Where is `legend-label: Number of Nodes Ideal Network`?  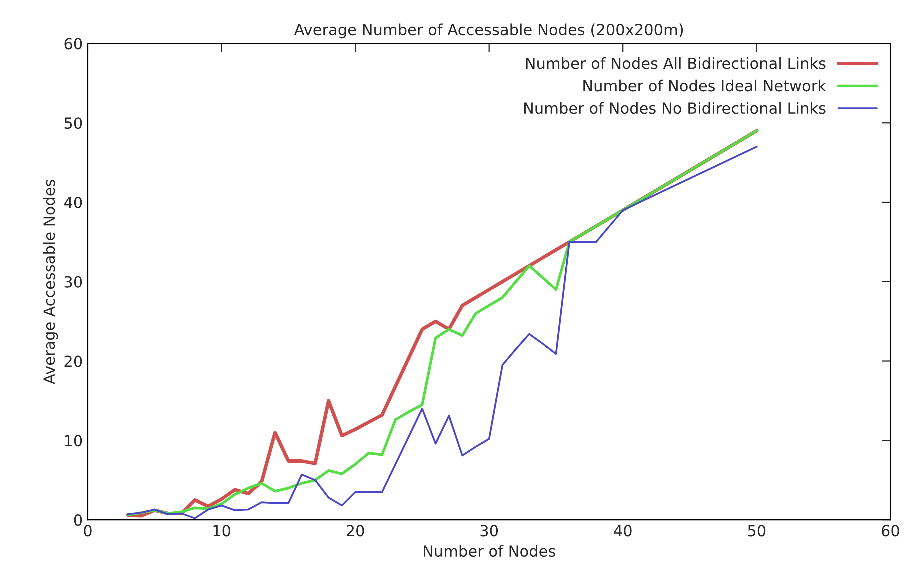
legend-label: Number of Nodes Ideal Network is located at coordinates (705, 86).